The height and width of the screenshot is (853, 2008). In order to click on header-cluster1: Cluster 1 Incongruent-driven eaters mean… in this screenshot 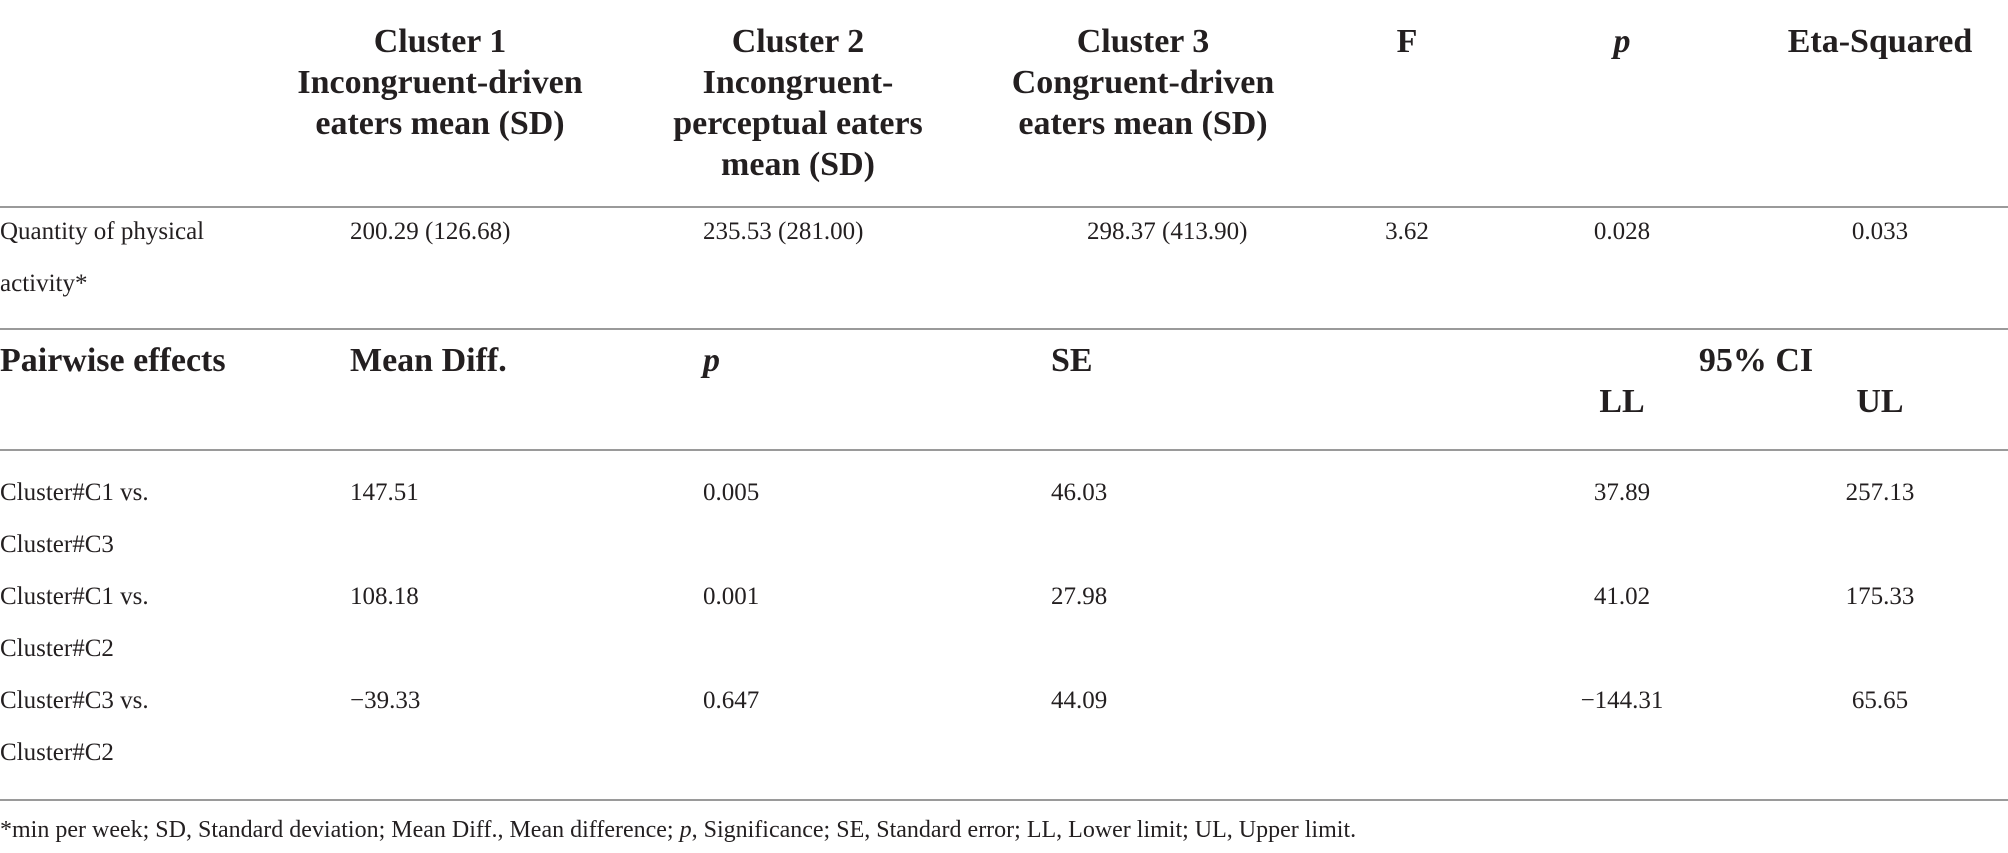, I will do `click(440, 82)`.